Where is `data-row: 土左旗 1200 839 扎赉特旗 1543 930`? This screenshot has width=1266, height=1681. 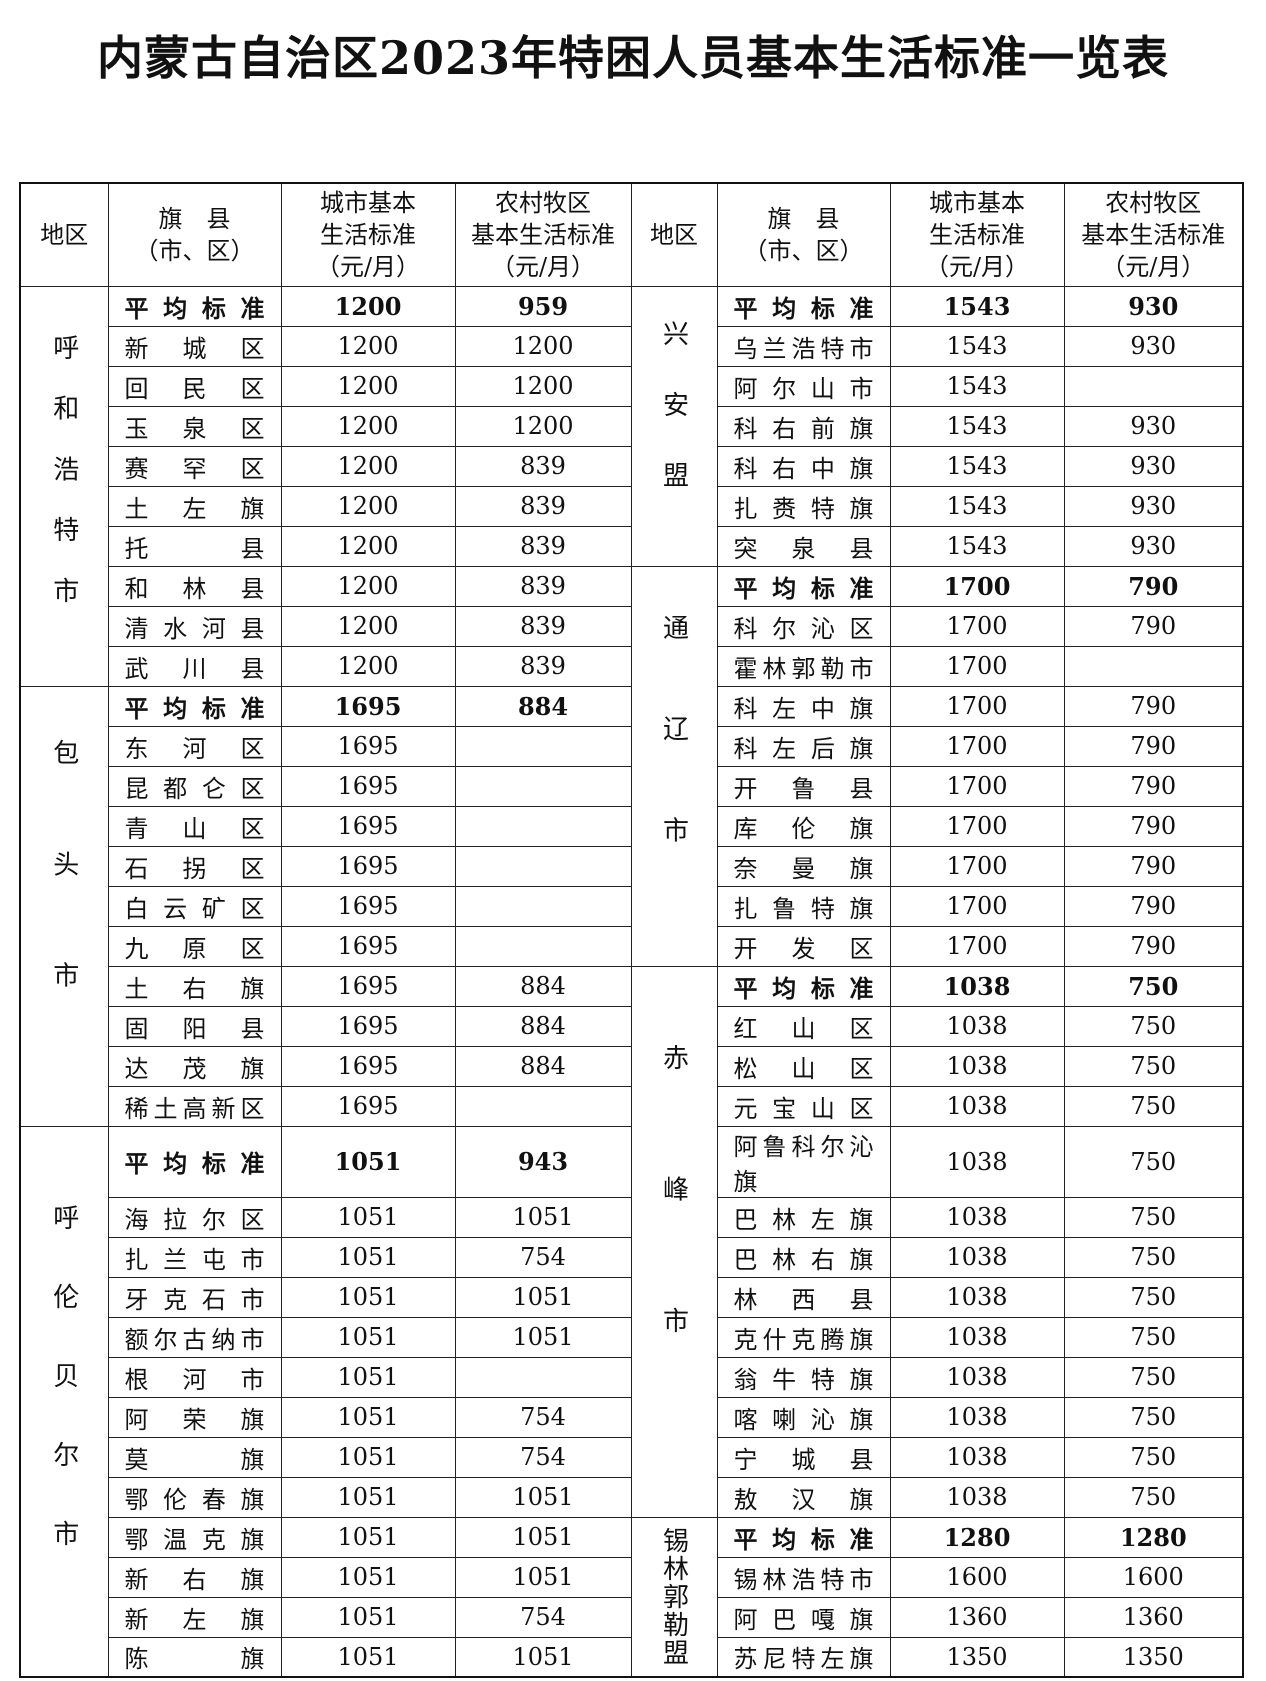 data-row: 土左旗 1200 839 扎赉特旗 1543 930 is located at coordinates (632, 506).